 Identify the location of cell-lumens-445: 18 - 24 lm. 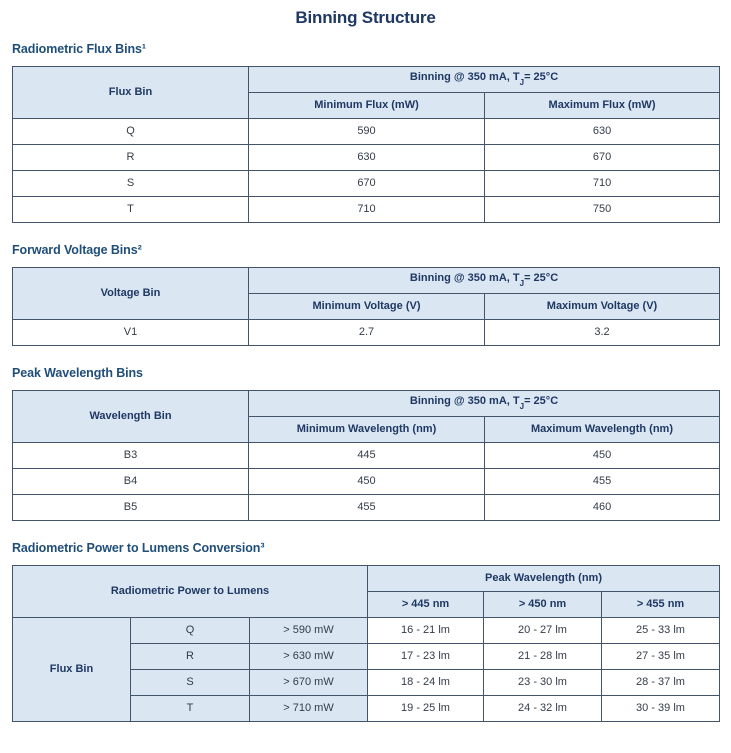
(426, 682).